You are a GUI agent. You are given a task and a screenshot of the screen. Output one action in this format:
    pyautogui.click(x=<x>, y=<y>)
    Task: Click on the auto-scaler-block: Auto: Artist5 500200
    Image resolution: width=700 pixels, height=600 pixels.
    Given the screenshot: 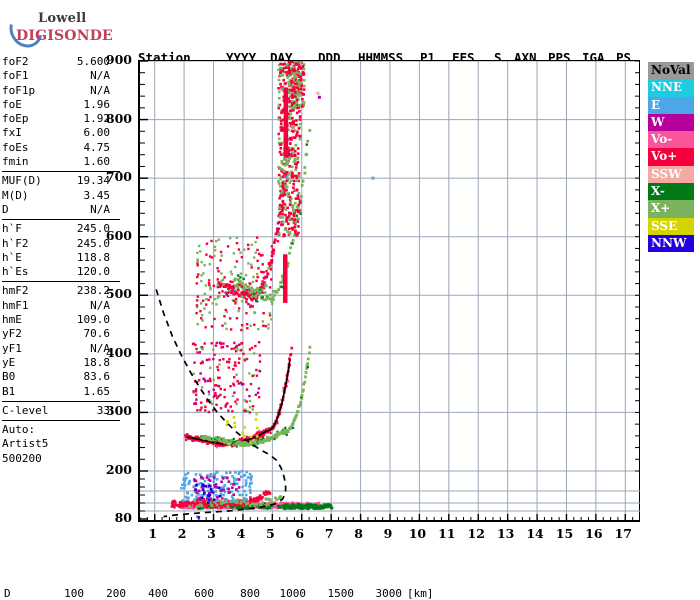 What is the action you would take?
    pyautogui.click(x=61, y=445)
    